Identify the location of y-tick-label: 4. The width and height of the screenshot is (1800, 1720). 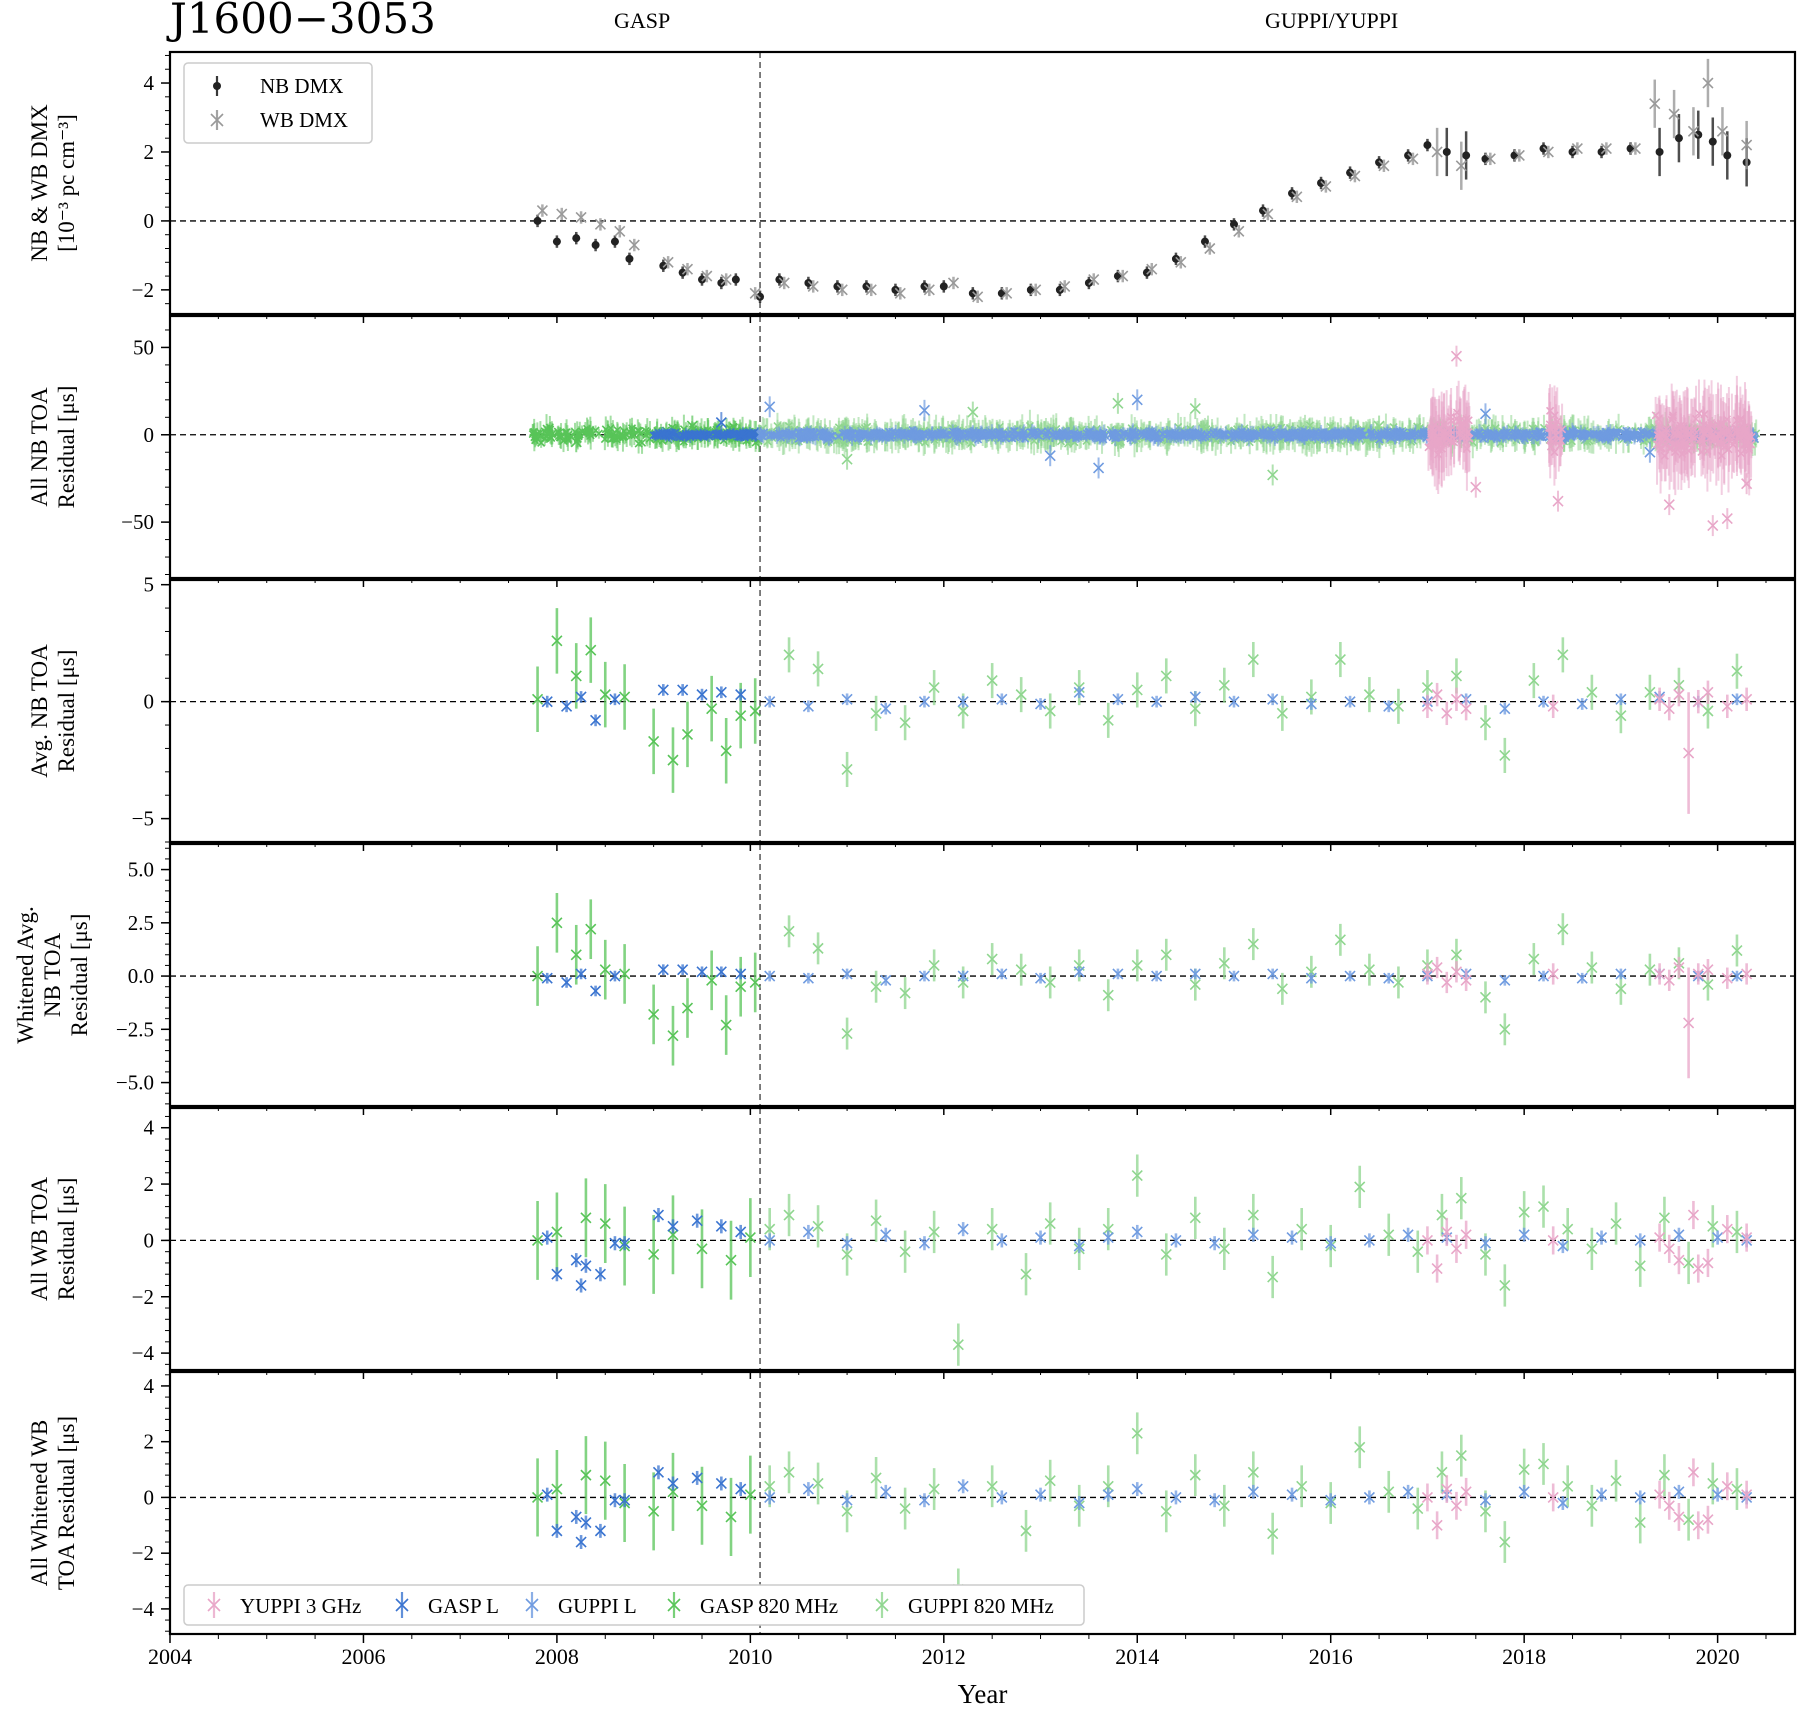
(149, 83).